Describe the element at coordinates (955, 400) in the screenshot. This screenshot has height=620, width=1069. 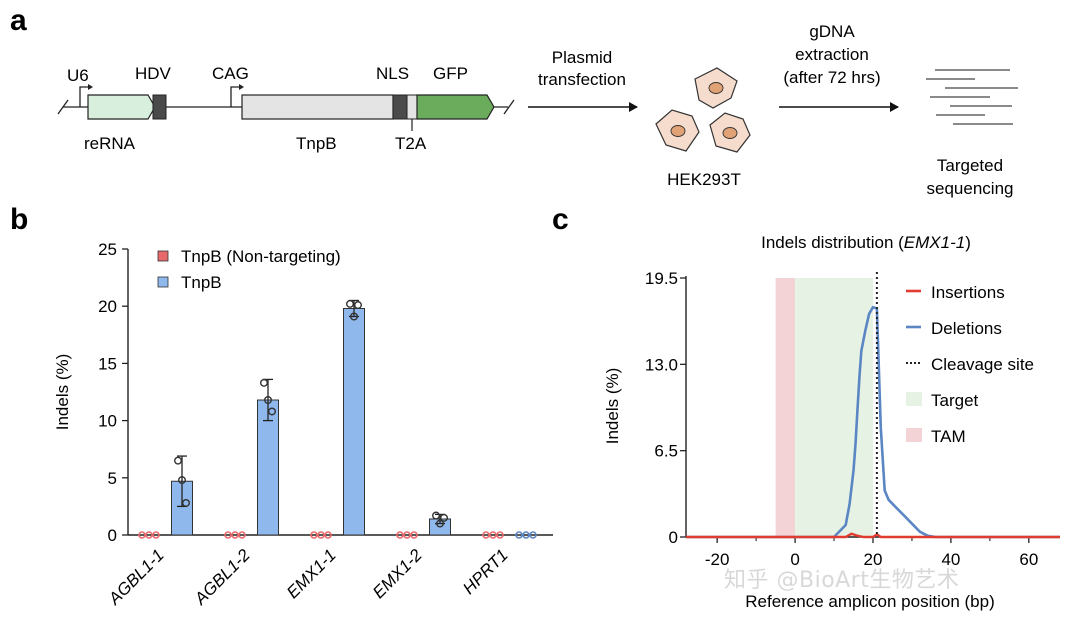
I see `legend-label-target: Target` at that location.